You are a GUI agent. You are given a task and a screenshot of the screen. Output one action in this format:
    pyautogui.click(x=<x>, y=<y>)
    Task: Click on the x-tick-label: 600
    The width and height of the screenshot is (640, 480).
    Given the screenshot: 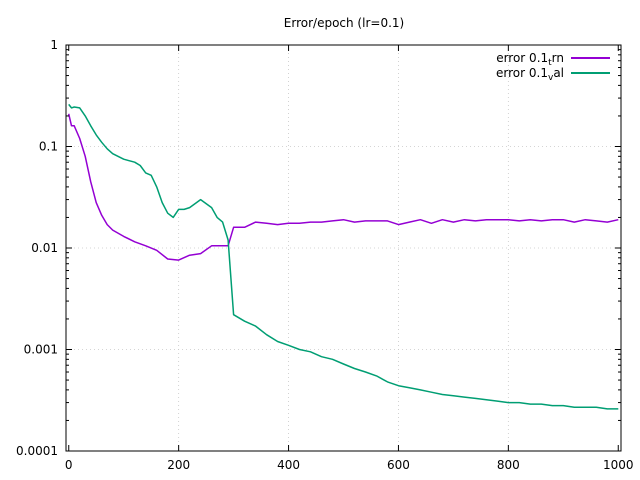 What is the action you would take?
    pyautogui.click(x=398, y=465)
    